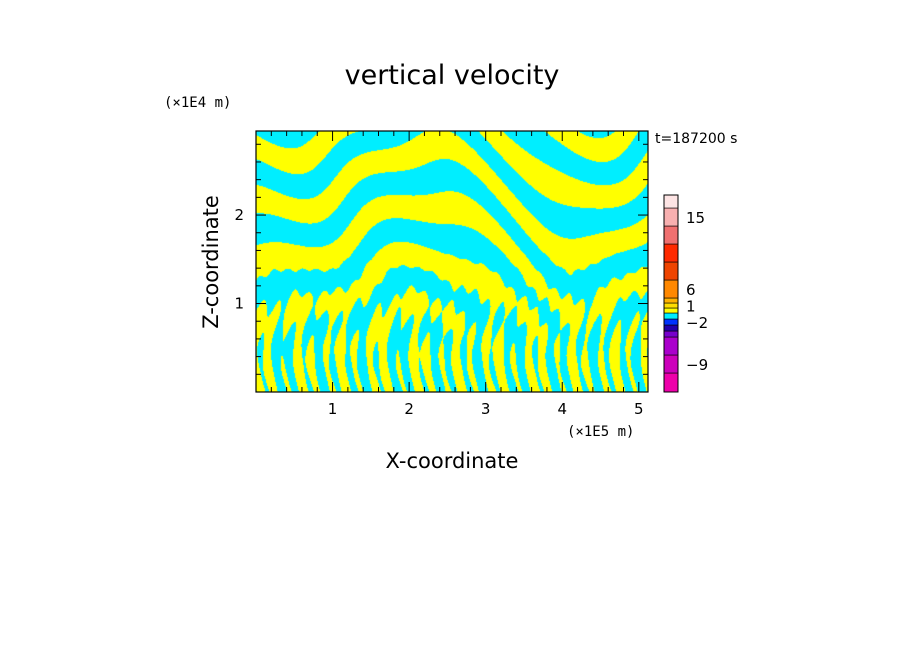  Describe the element at coordinates (697, 323) in the screenshot. I see `colorbar-label: −2` at that location.